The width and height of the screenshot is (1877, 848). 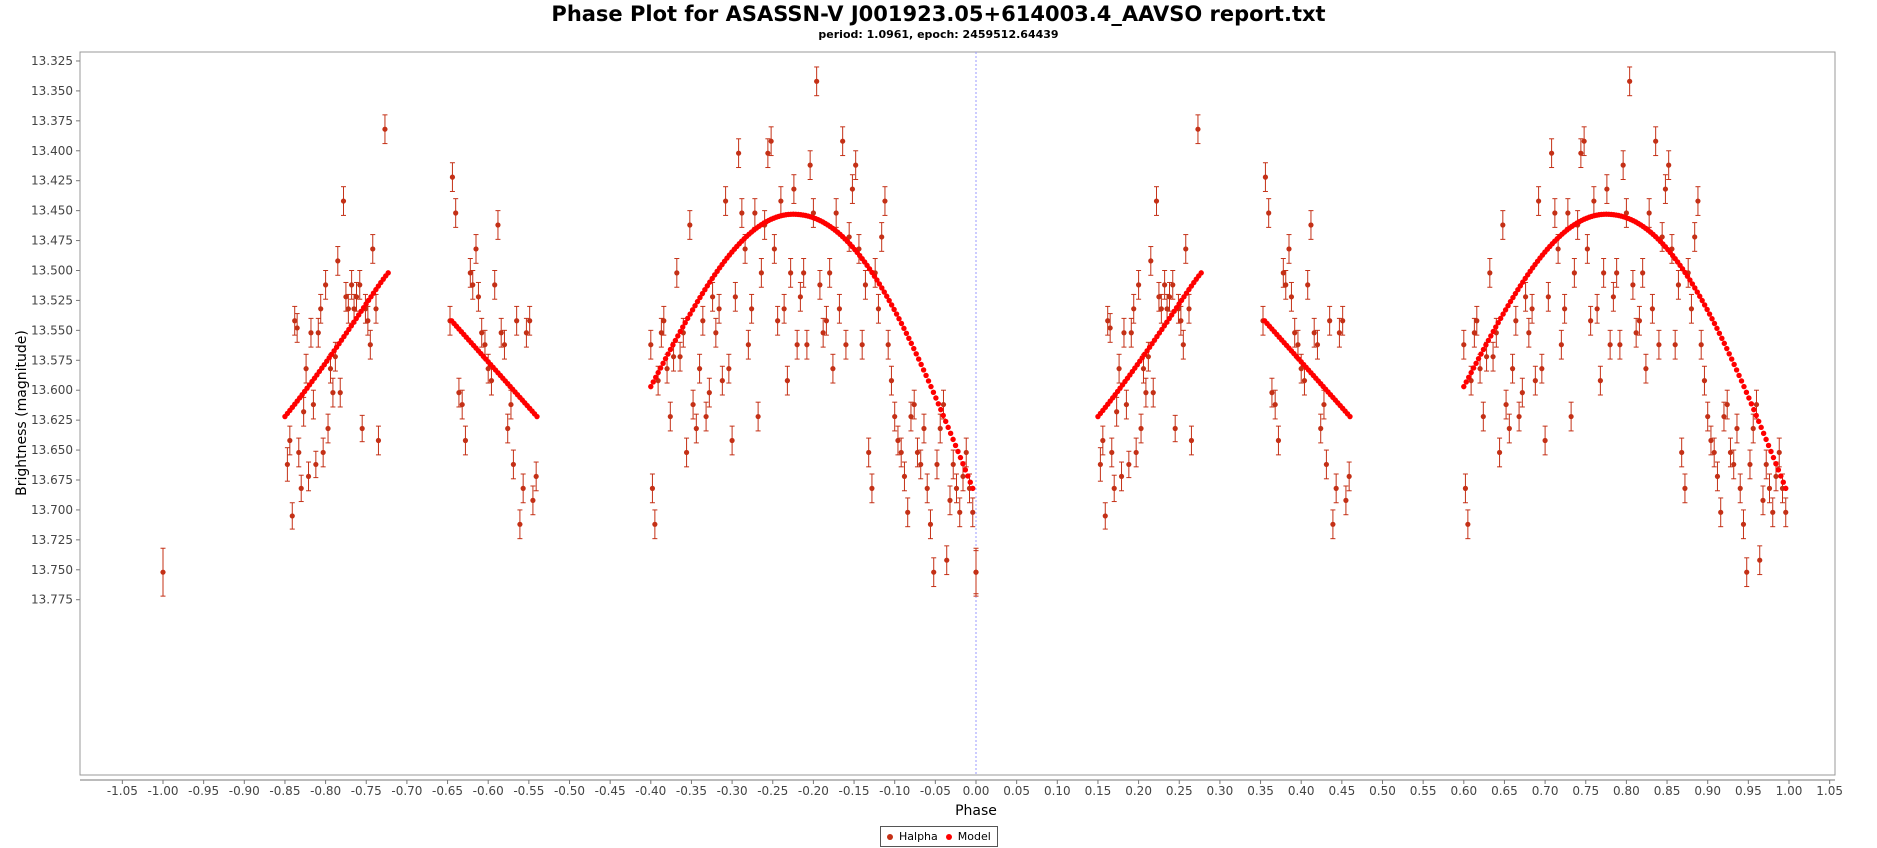 I want to click on x-tick-label: -0.65, so click(x=447, y=791).